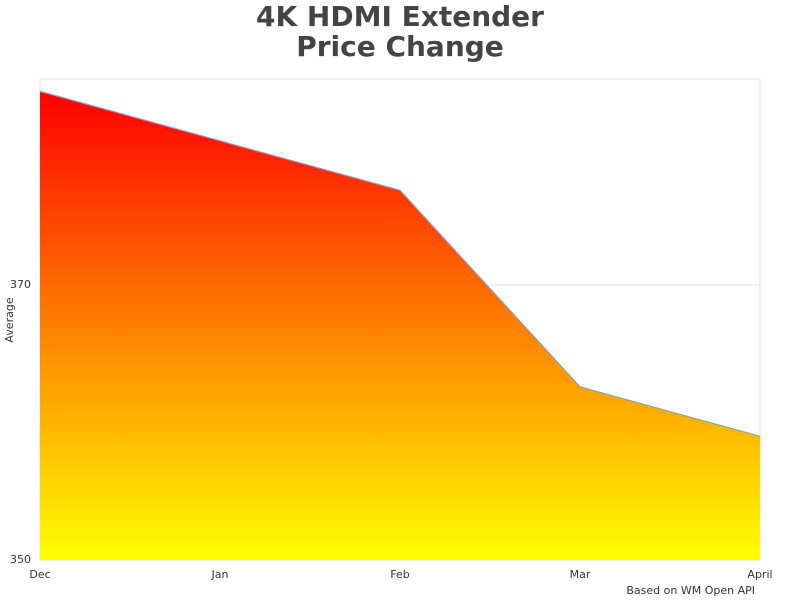 The width and height of the screenshot is (800, 600). I want to click on x-tick-label: Jan, so click(220, 574).